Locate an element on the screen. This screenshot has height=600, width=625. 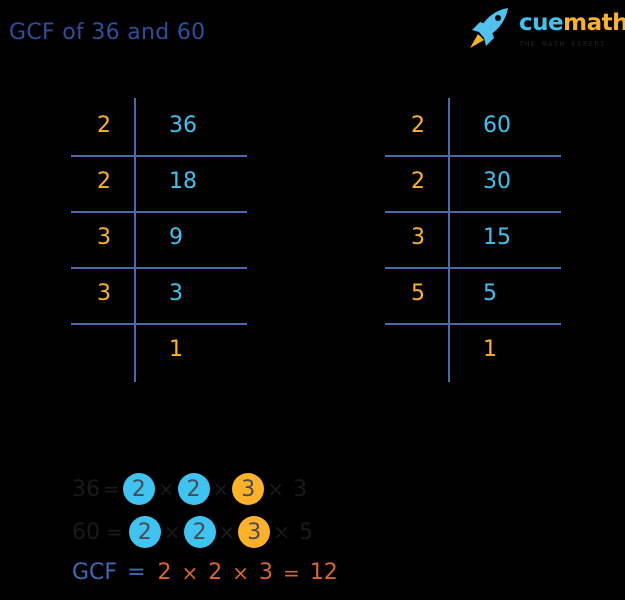
divisor-cell: 5 is located at coordinates (418, 293).